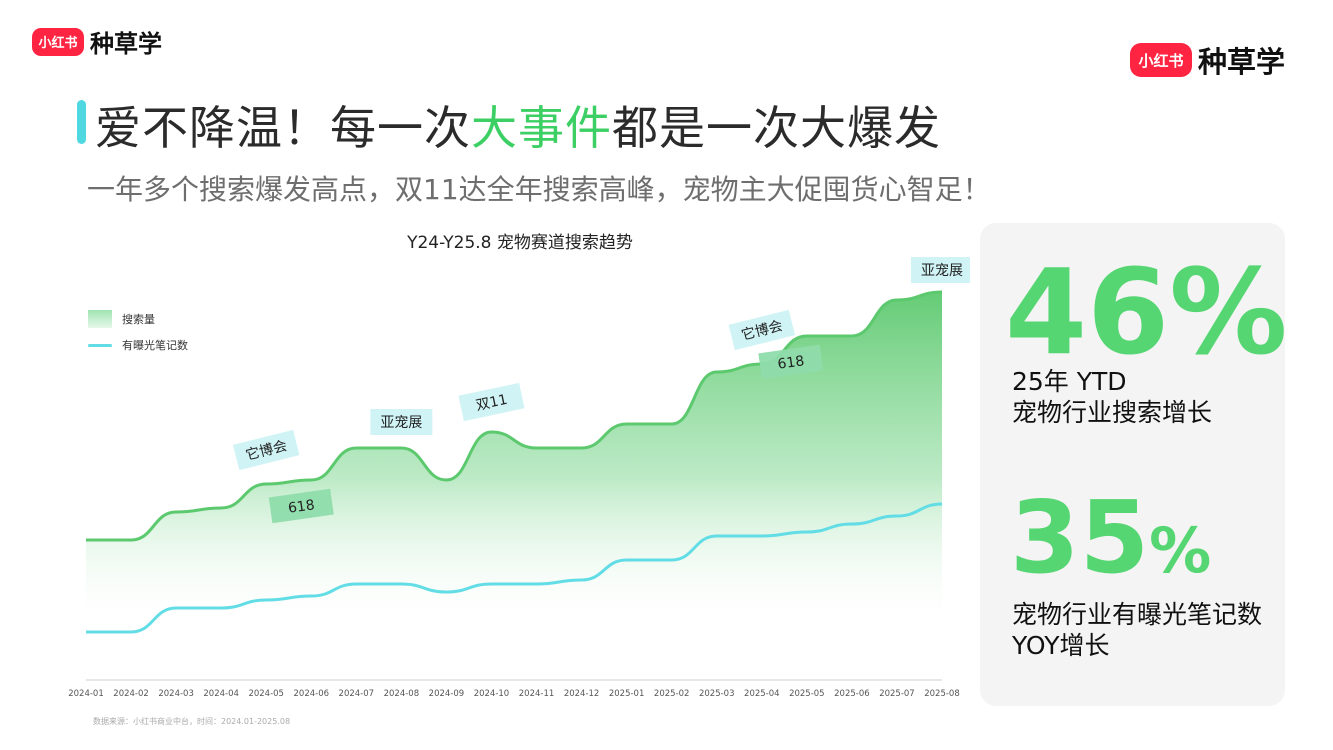 The image size is (1333, 750). Describe the element at coordinates (897, 694) in the screenshot. I see `x-tick-label: 2025-07` at that location.